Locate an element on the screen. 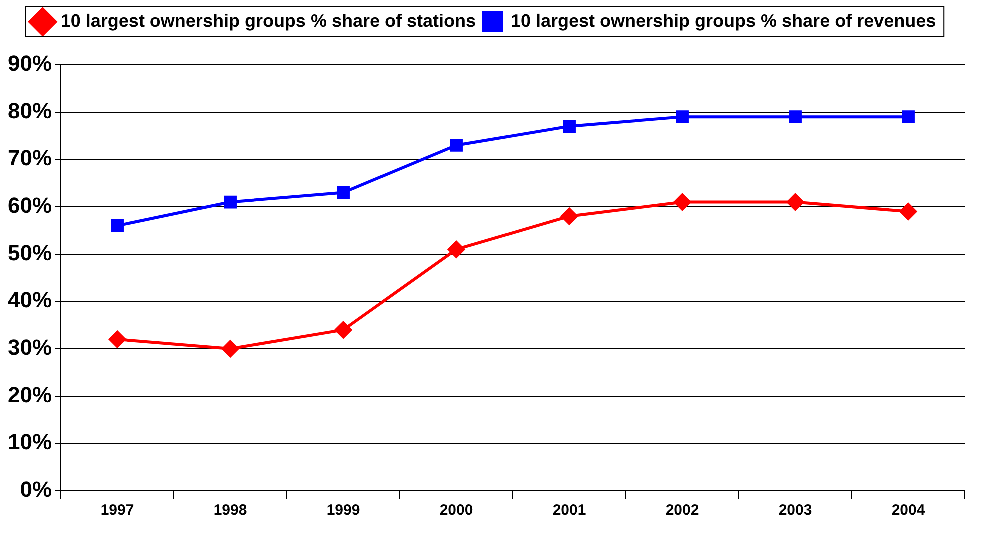  x-tick-label: 1997 is located at coordinates (117, 511).